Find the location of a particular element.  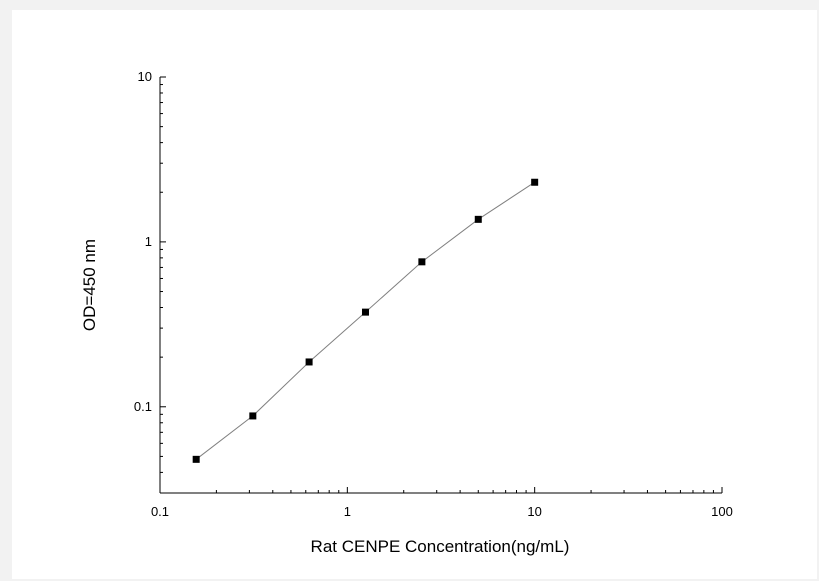

y-tick-label: 0.1 is located at coordinates (143, 406).